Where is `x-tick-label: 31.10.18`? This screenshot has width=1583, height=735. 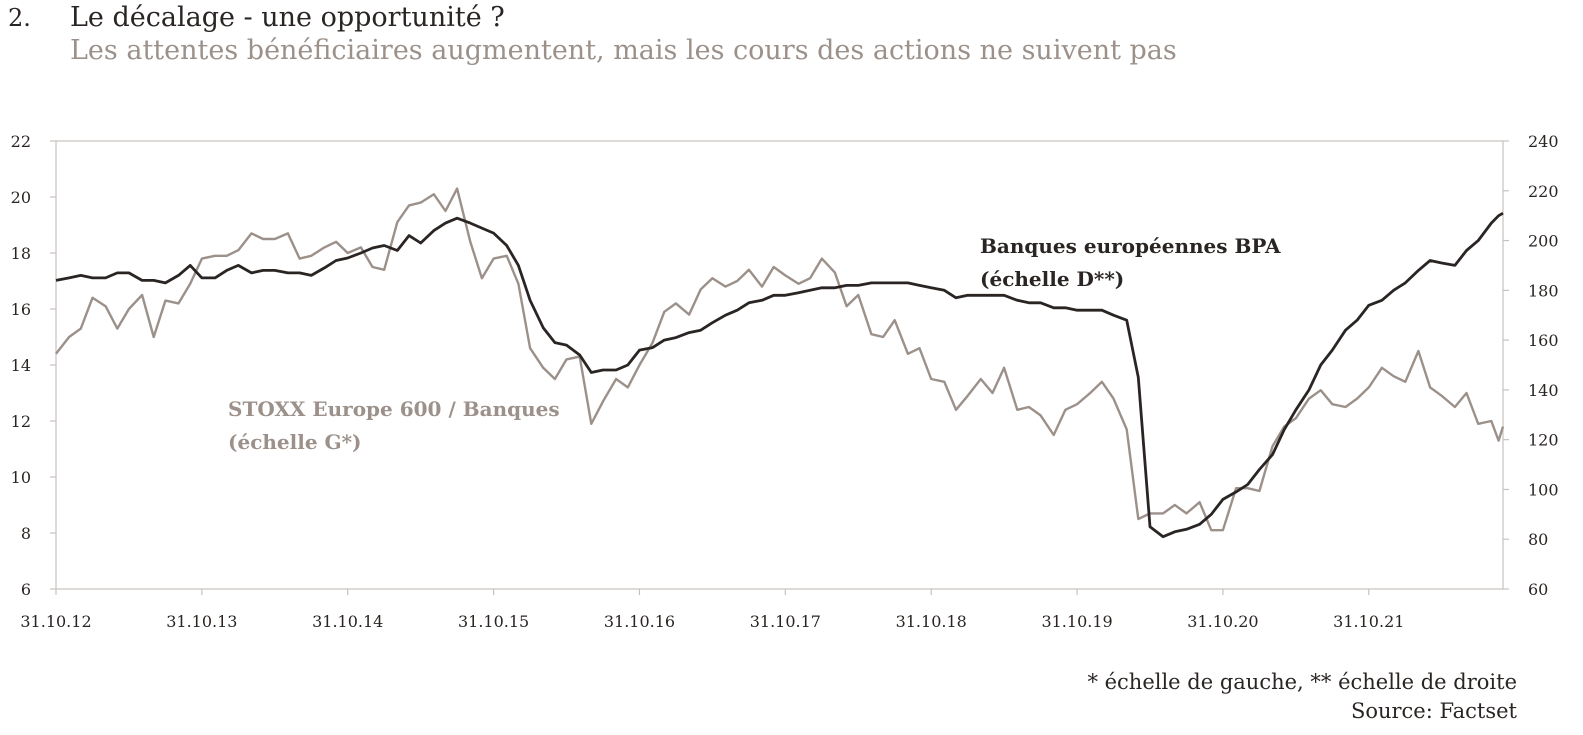
x-tick-label: 31.10.18 is located at coordinates (931, 621).